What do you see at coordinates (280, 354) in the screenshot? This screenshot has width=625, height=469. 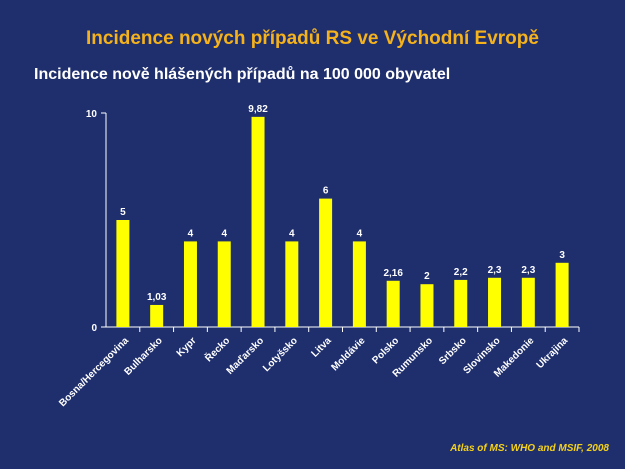 I see `category-label: Lotyšsko` at bounding box center [280, 354].